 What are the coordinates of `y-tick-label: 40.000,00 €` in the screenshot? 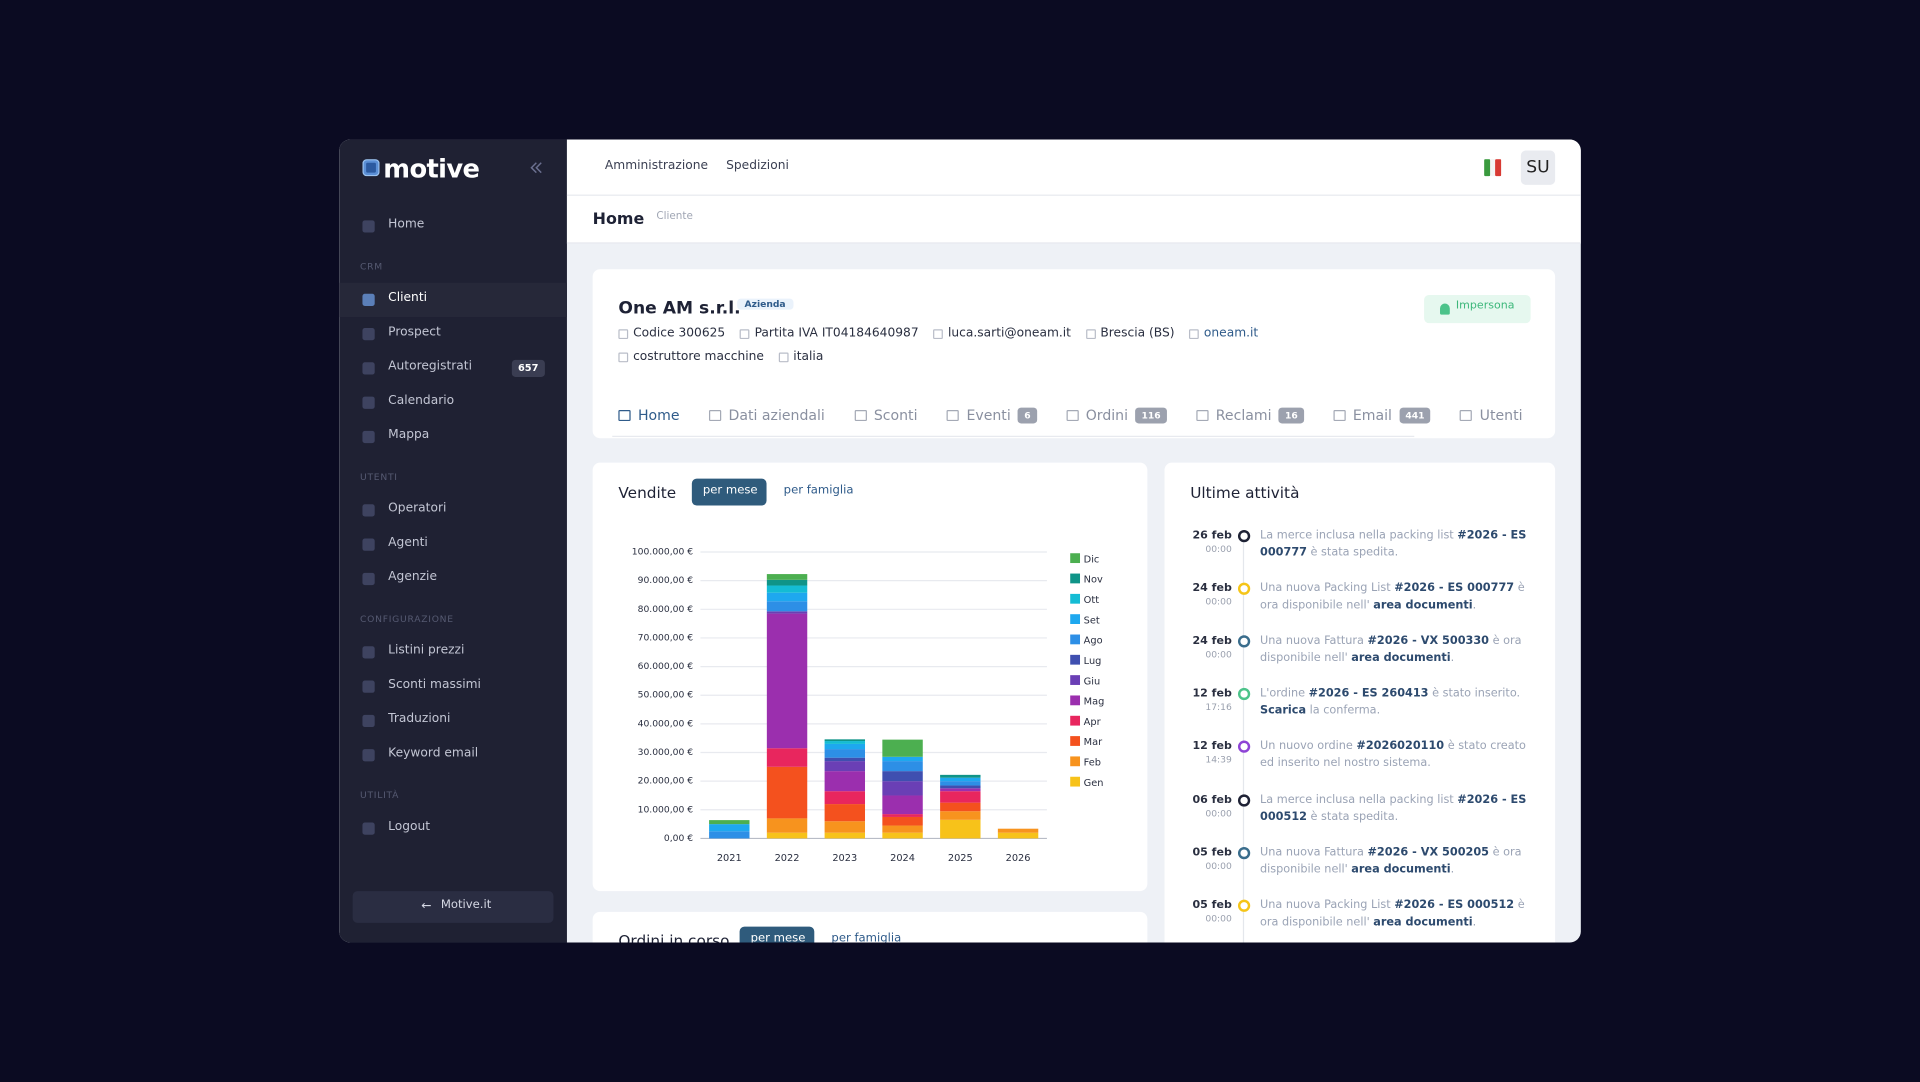 It's located at (666, 723).